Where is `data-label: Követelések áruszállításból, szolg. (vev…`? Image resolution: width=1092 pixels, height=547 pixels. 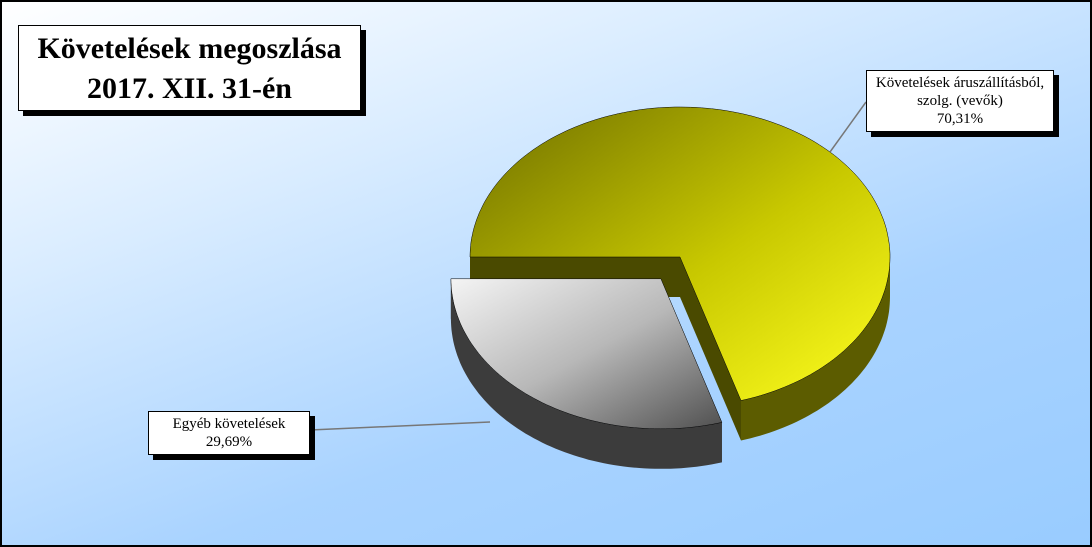 data-label: Követelések áruszállításból, szolg. (vev… is located at coordinates (960, 101).